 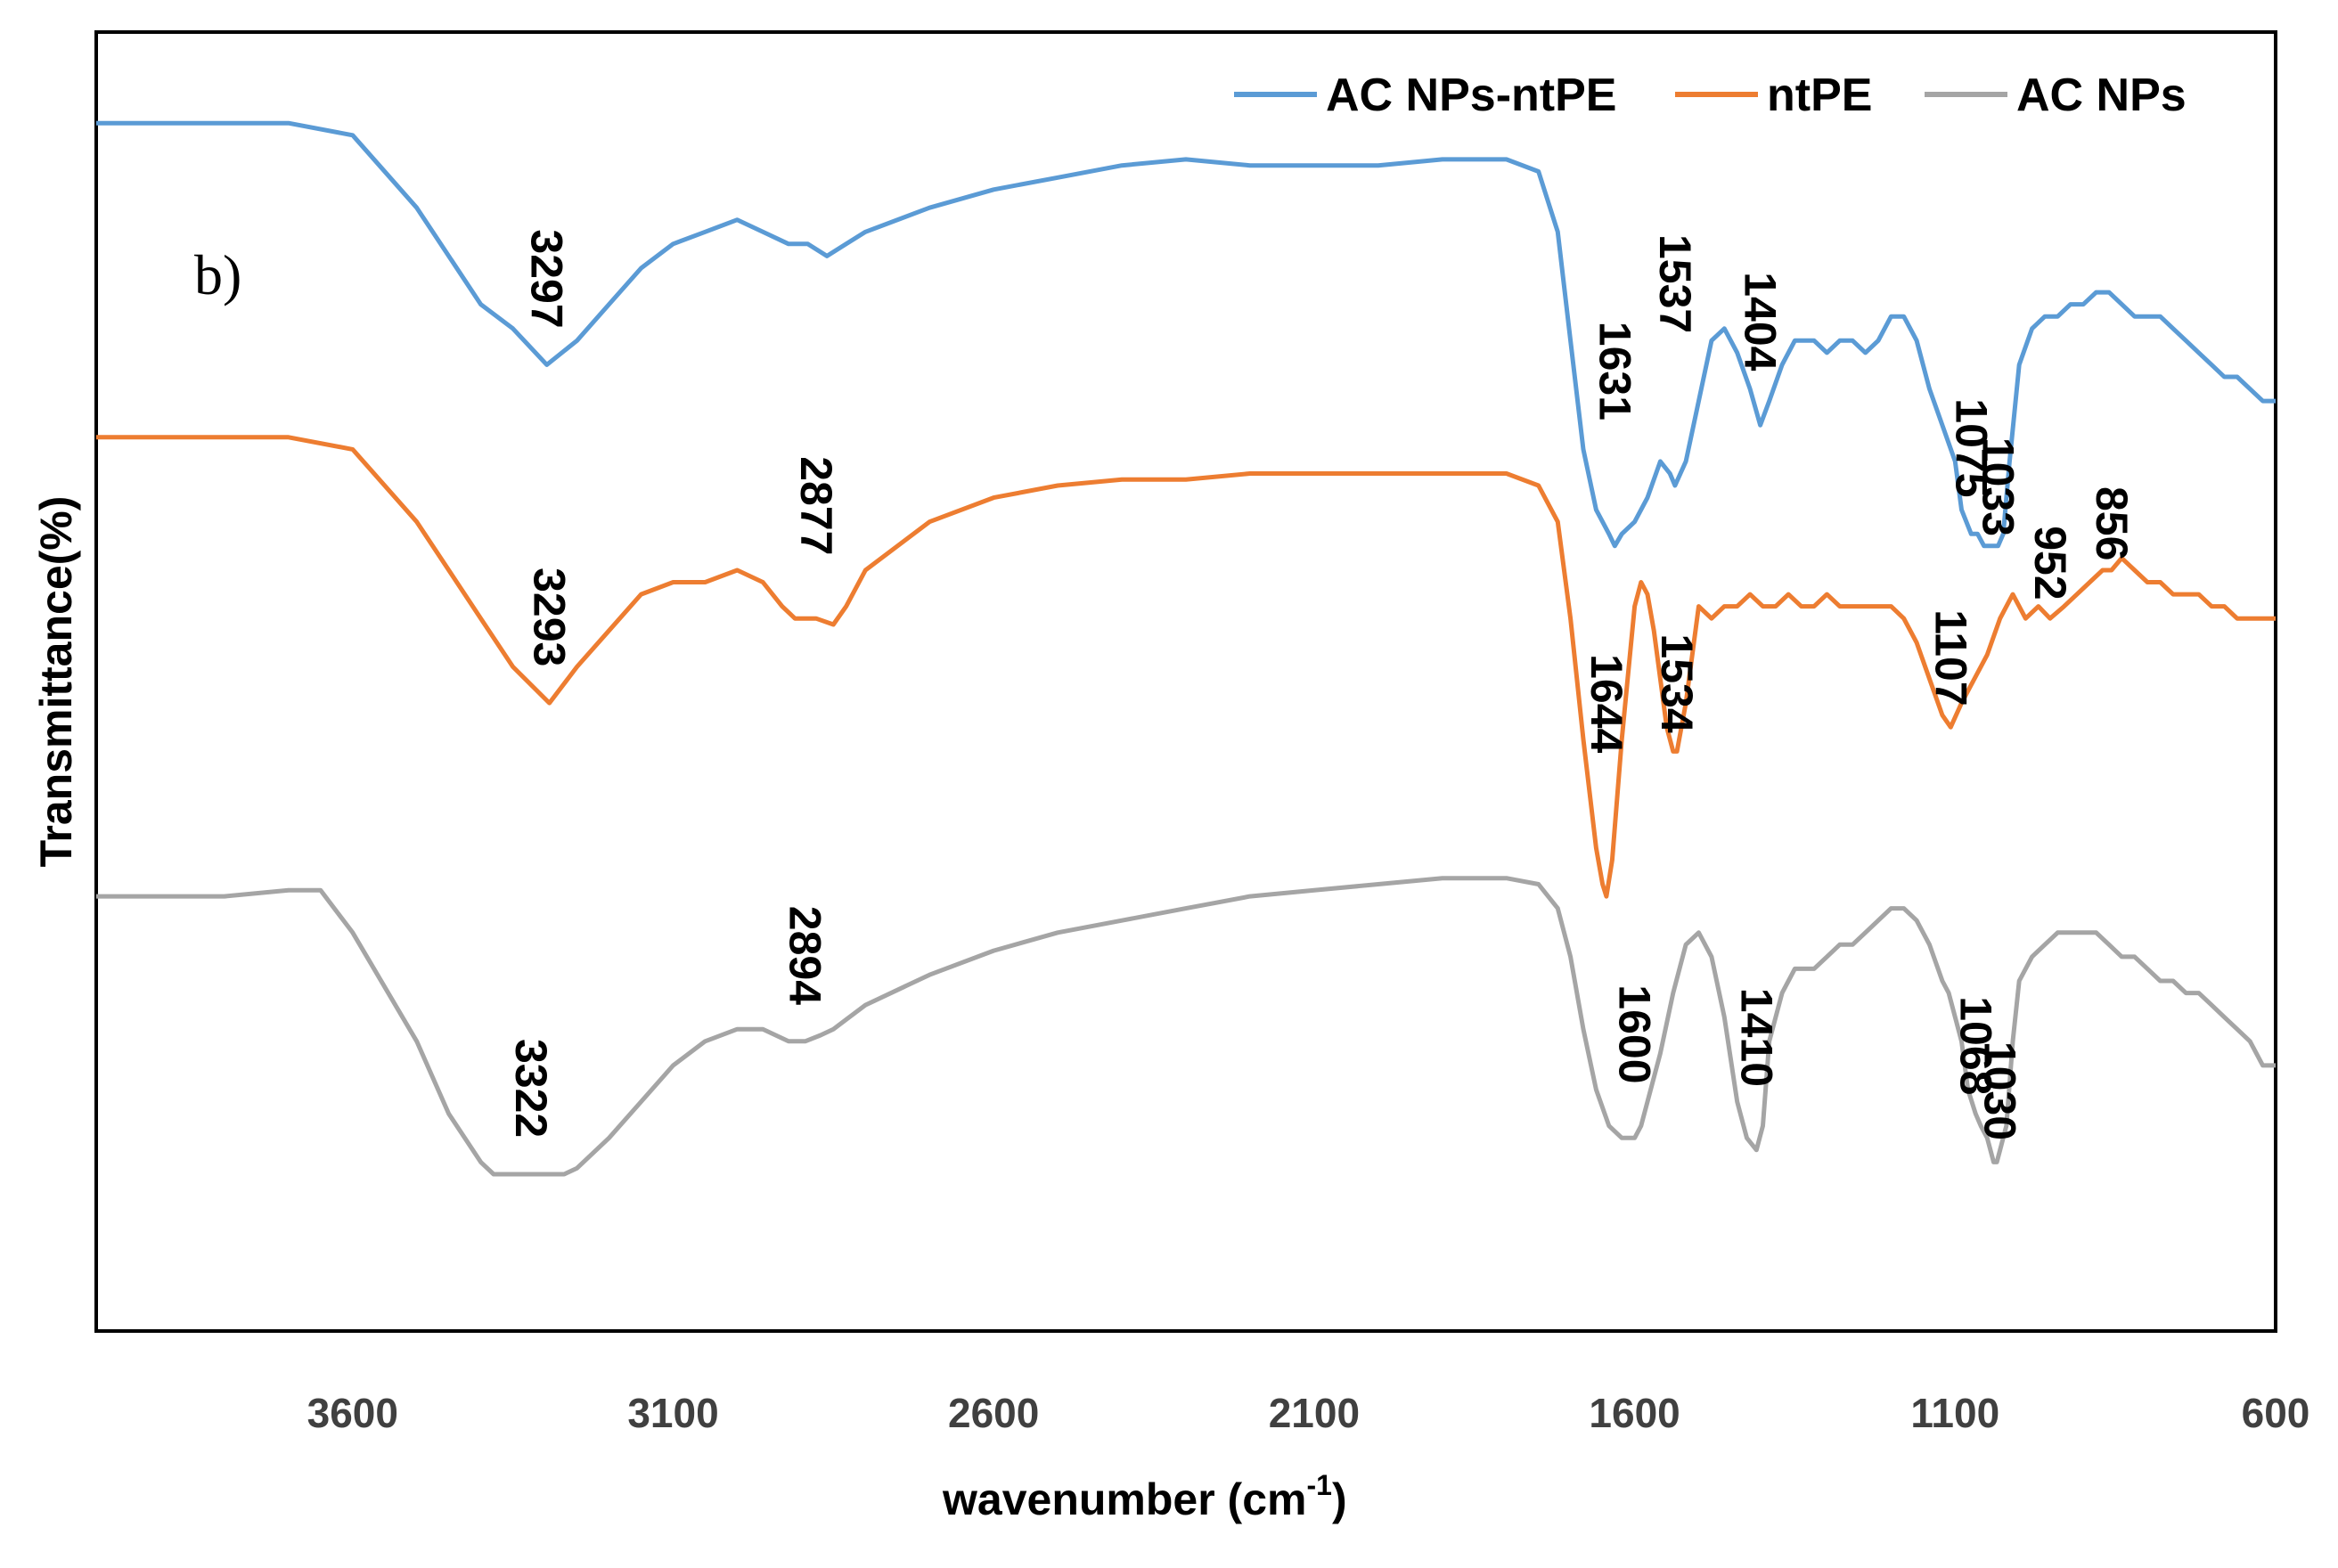 What do you see at coordinates (2050, 563) in the screenshot?
I see `peak-label: 952` at bounding box center [2050, 563].